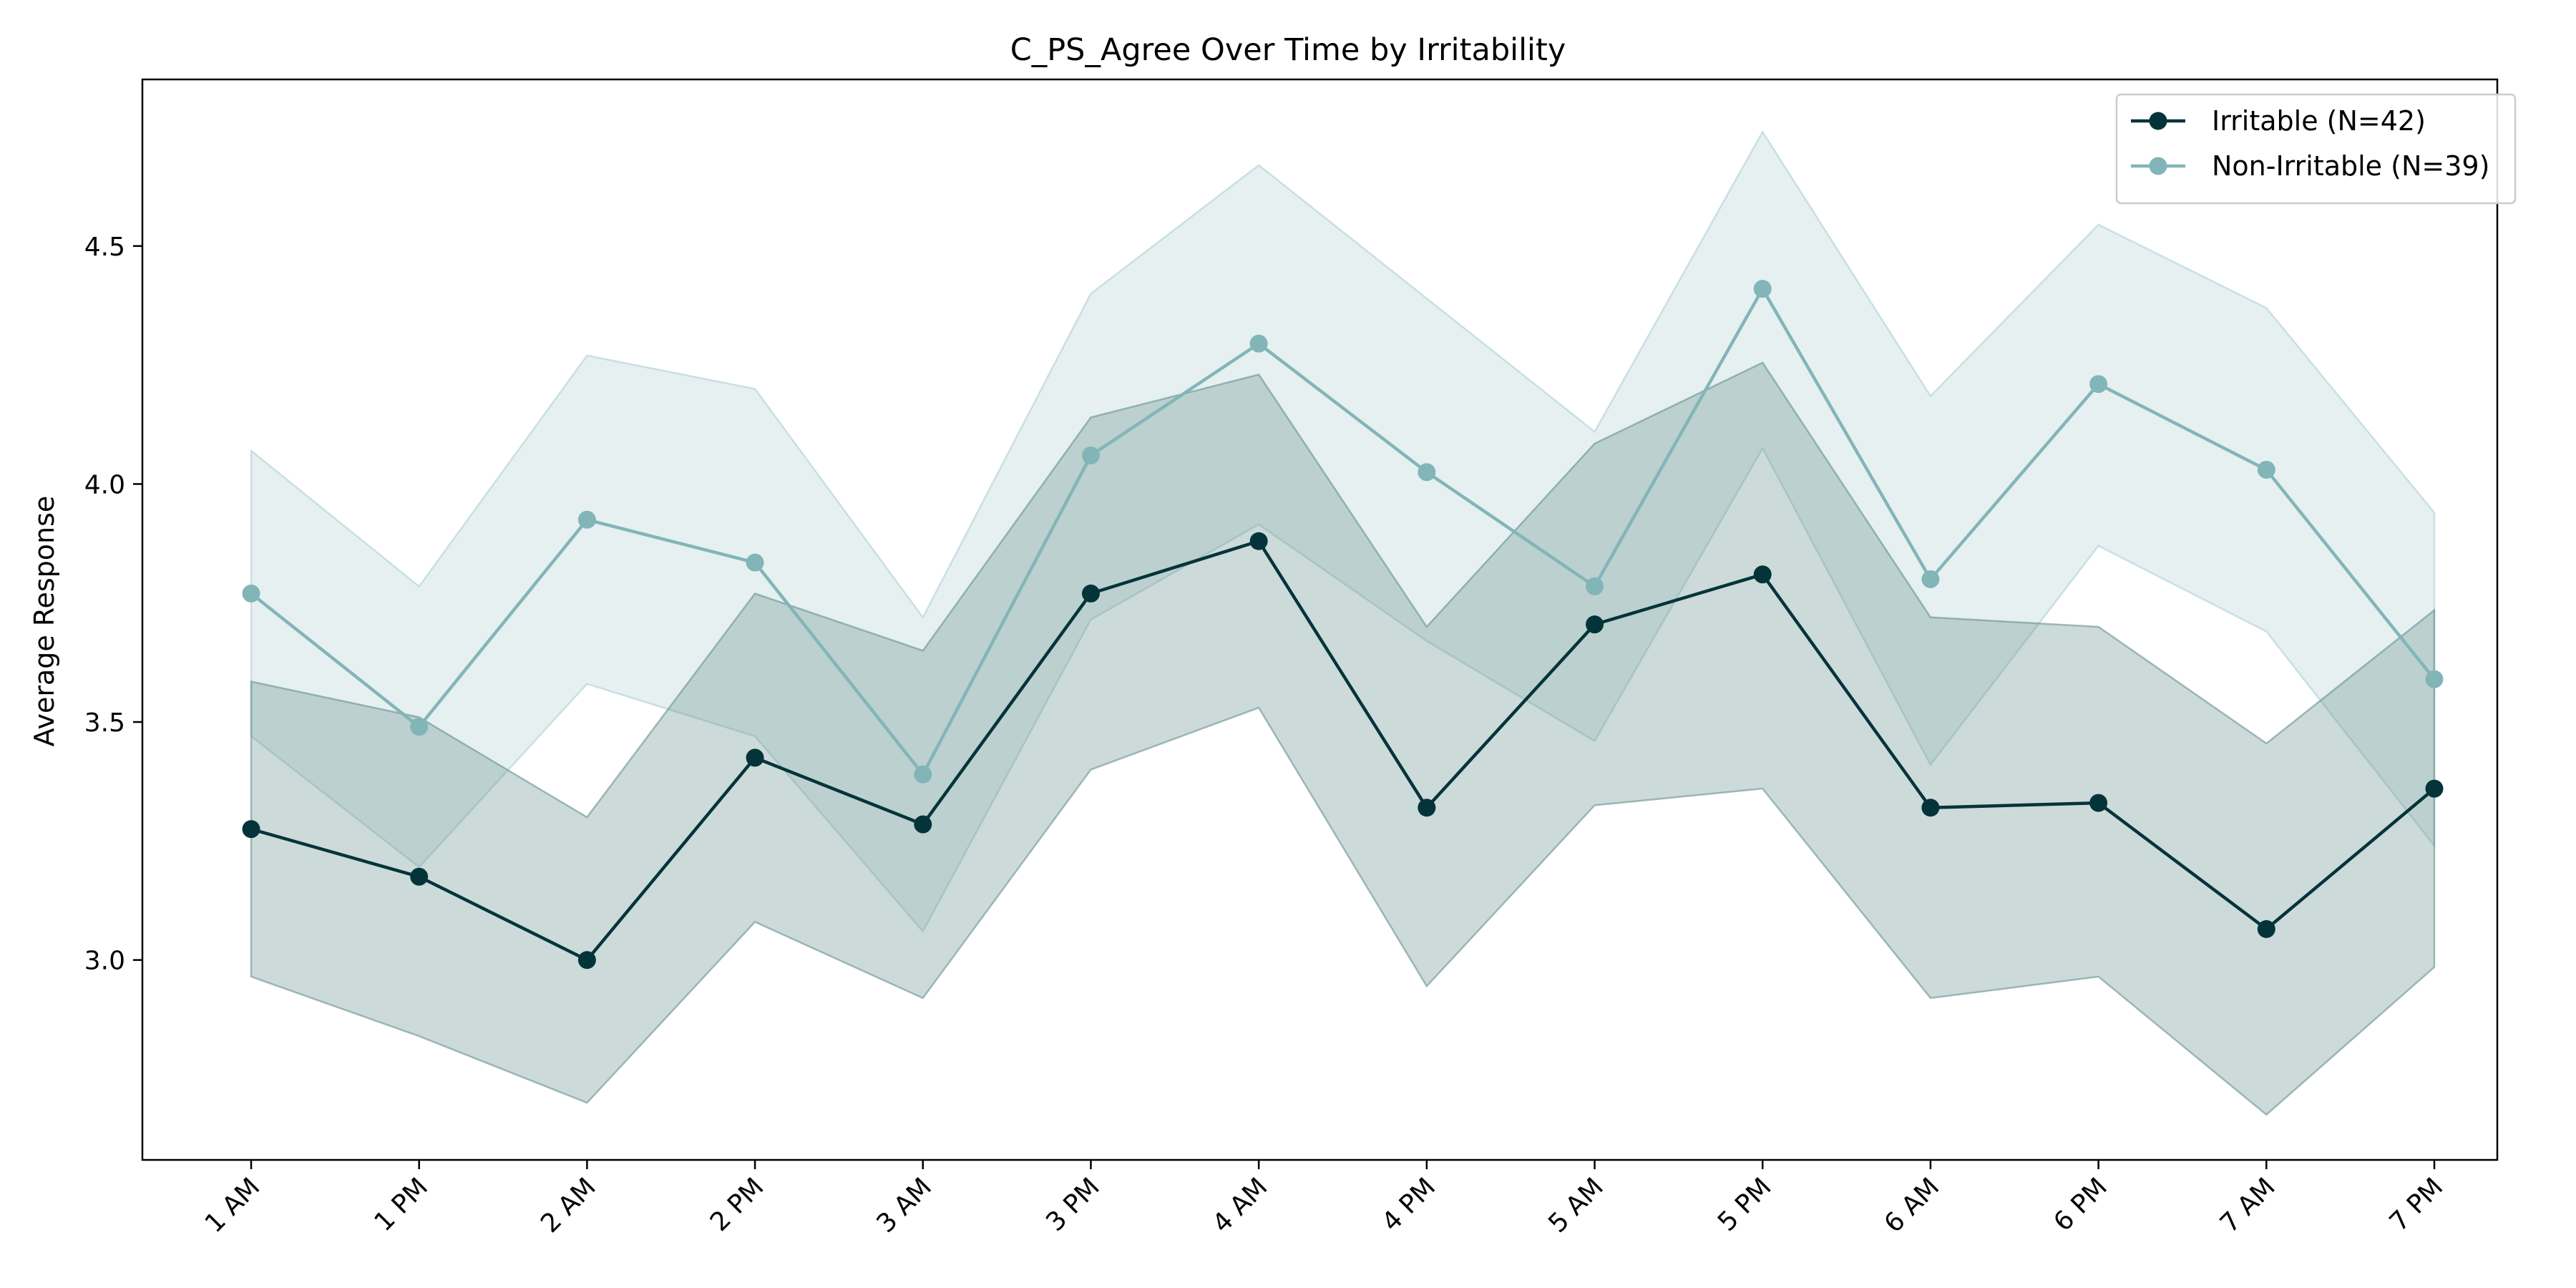 This screenshot has width=2576, height=1288. What do you see at coordinates (1288, 50) in the screenshot?
I see `chart-title: C_PS_Agree Over Time by Irritability` at bounding box center [1288, 50].